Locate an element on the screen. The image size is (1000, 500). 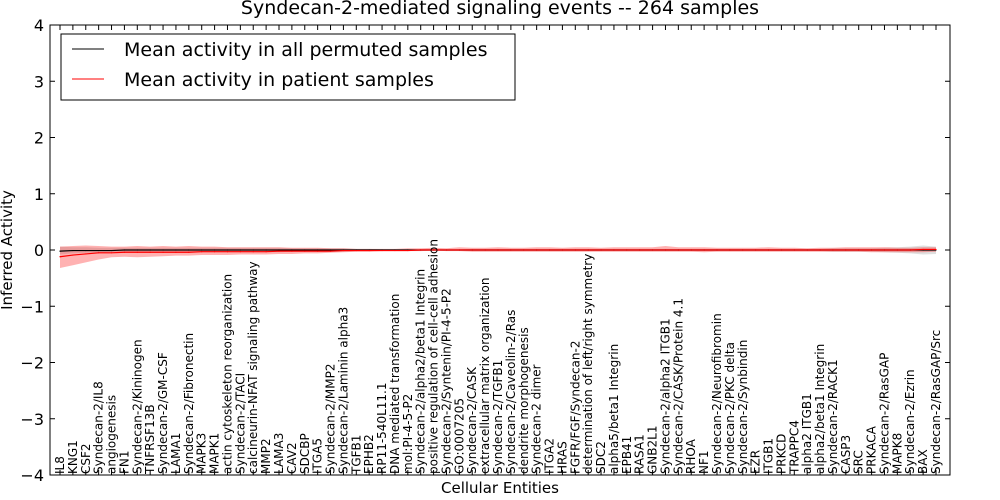
y-tick-label: 4 is located at coordinates (39, 25).